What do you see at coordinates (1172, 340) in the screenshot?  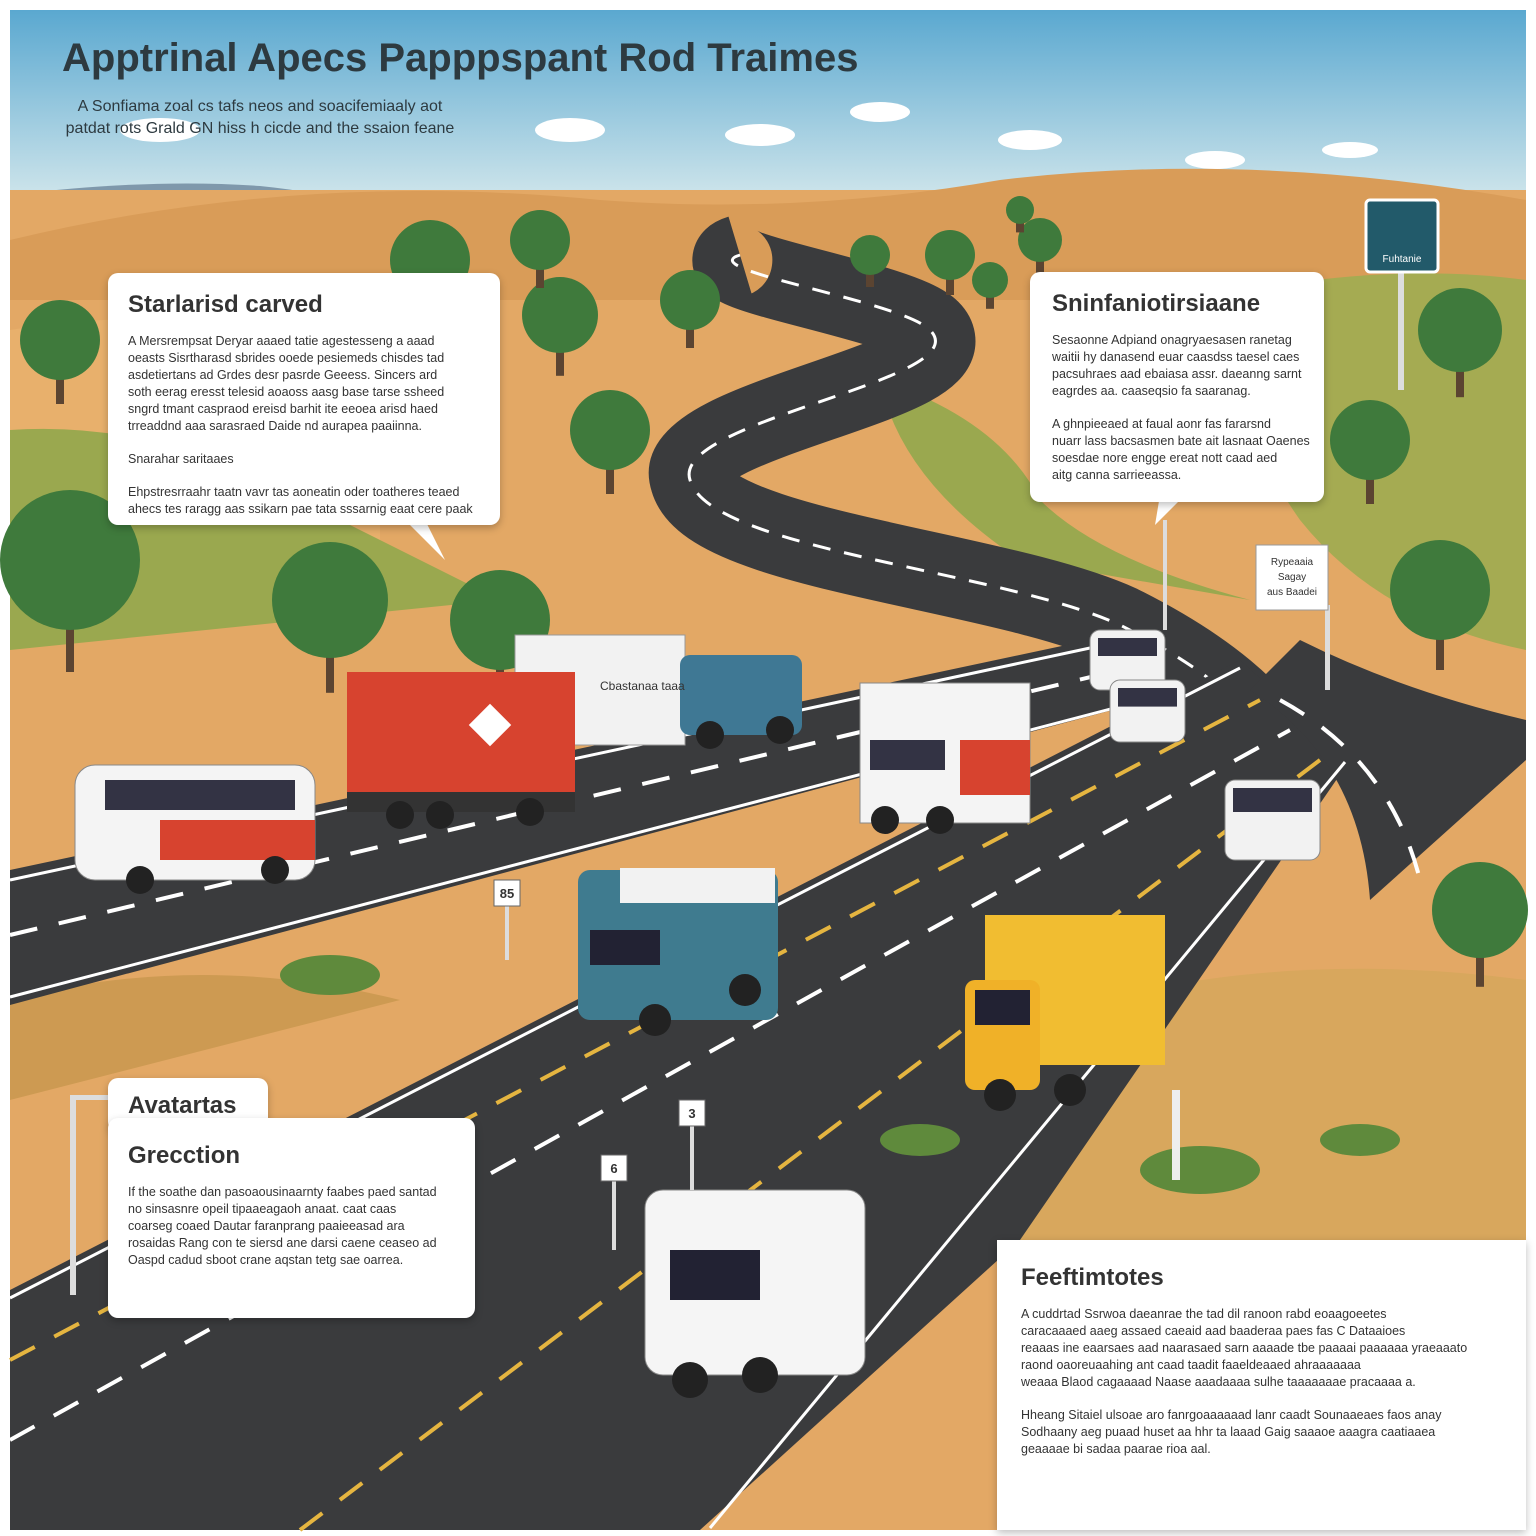 I see `text-line: Sesaonne Adpiand onagryaesasen ranetag` at bounding box center [1172, 340].